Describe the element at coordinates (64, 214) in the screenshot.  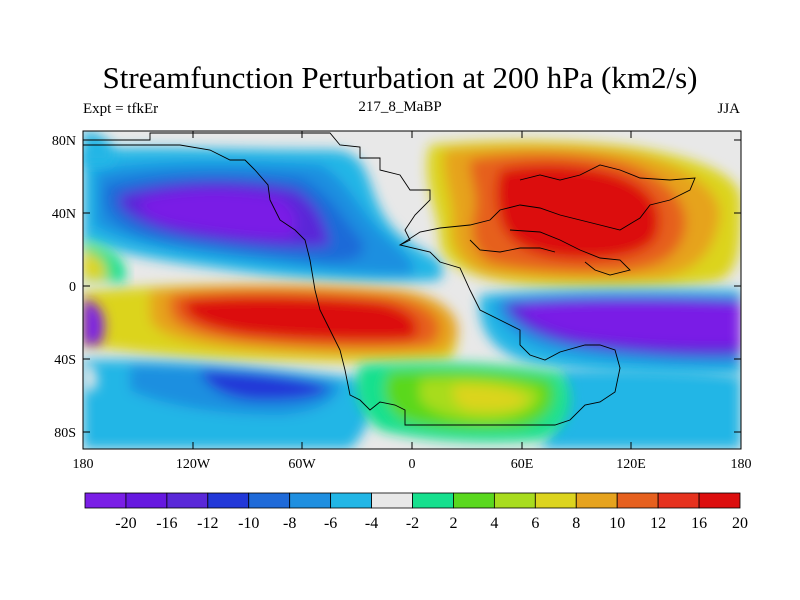
I see `y-tick-label: 40N` at that location.